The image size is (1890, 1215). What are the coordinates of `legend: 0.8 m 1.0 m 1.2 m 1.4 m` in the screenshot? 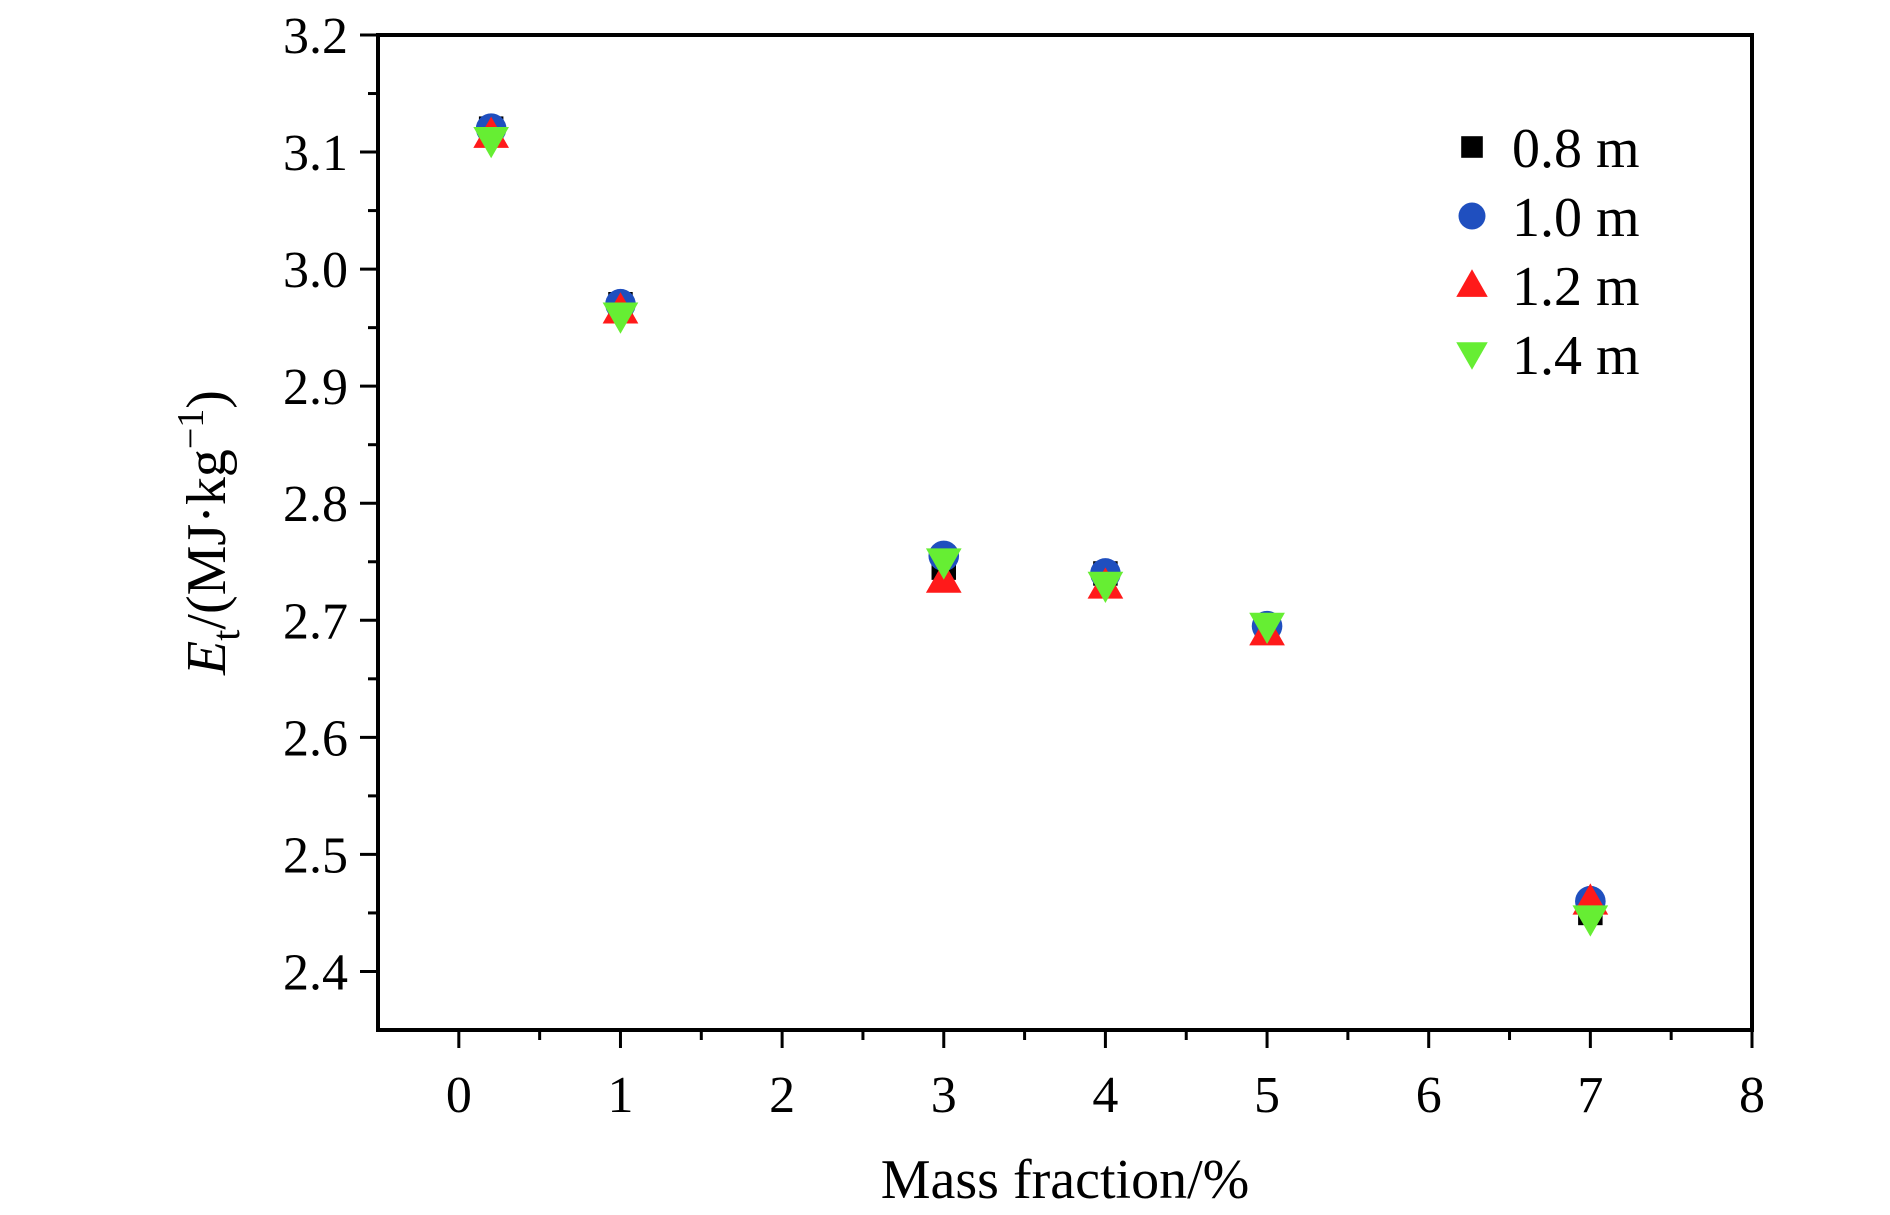 It's located at (1548, 252).